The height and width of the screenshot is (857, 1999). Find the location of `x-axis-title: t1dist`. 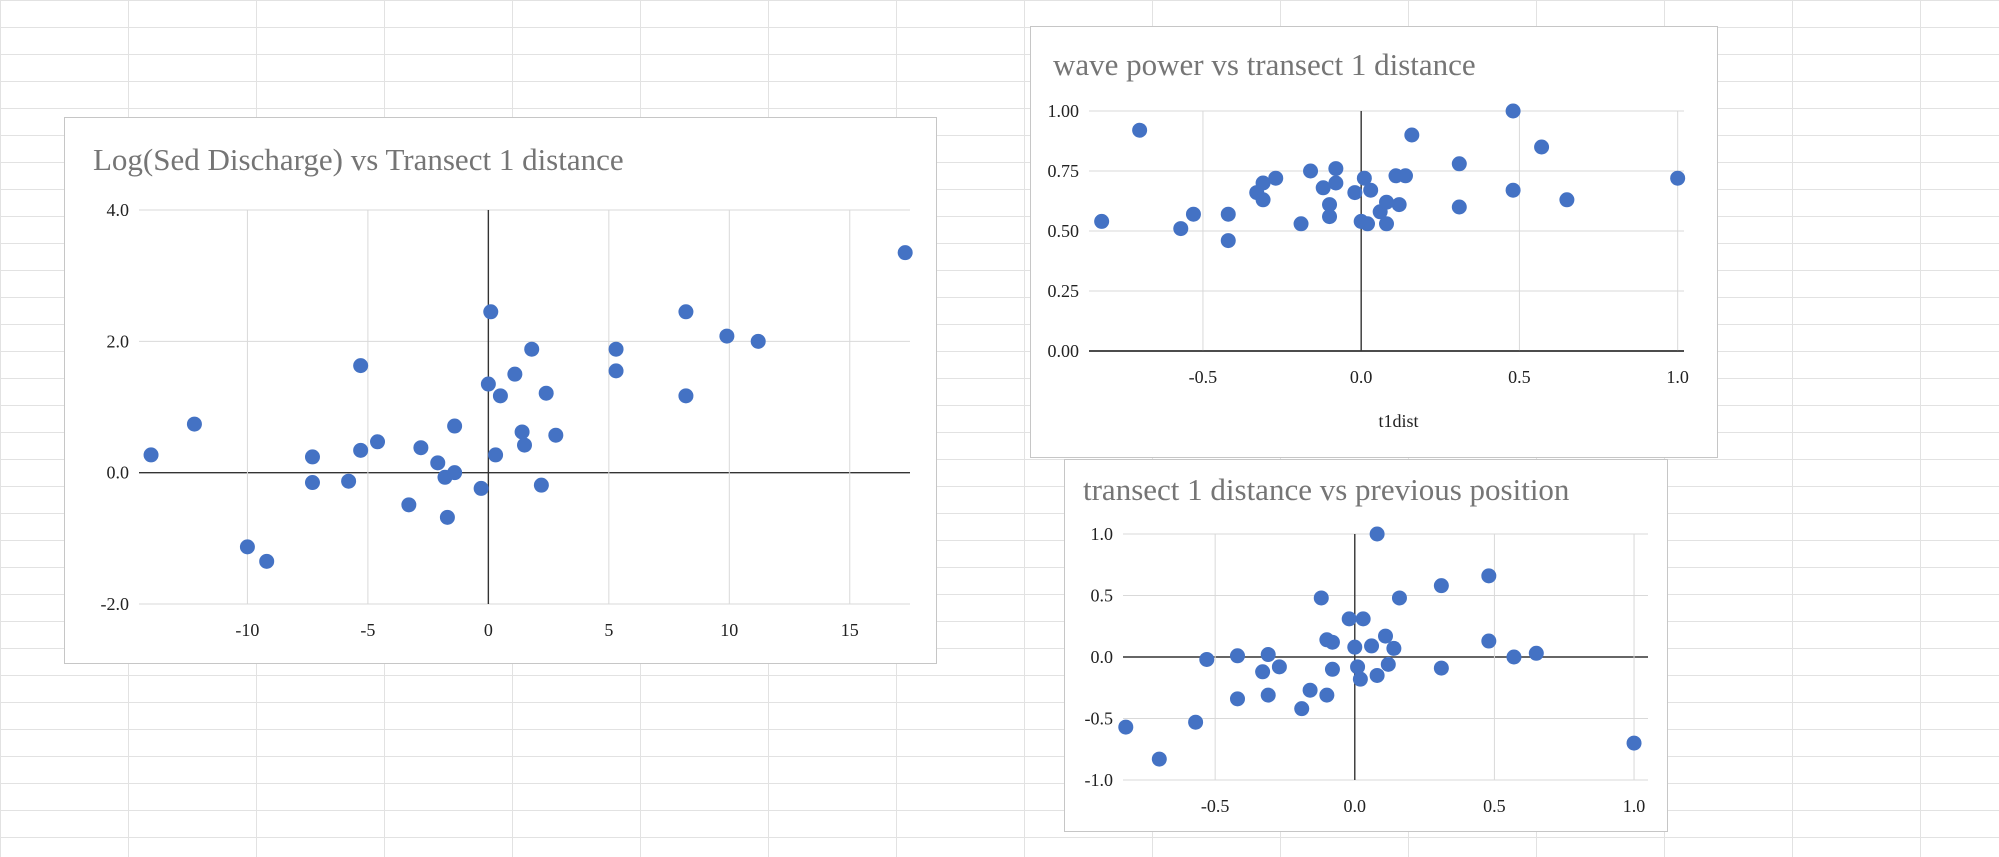

x-axis-title: t1dist is located at coordinates (1398, 421).